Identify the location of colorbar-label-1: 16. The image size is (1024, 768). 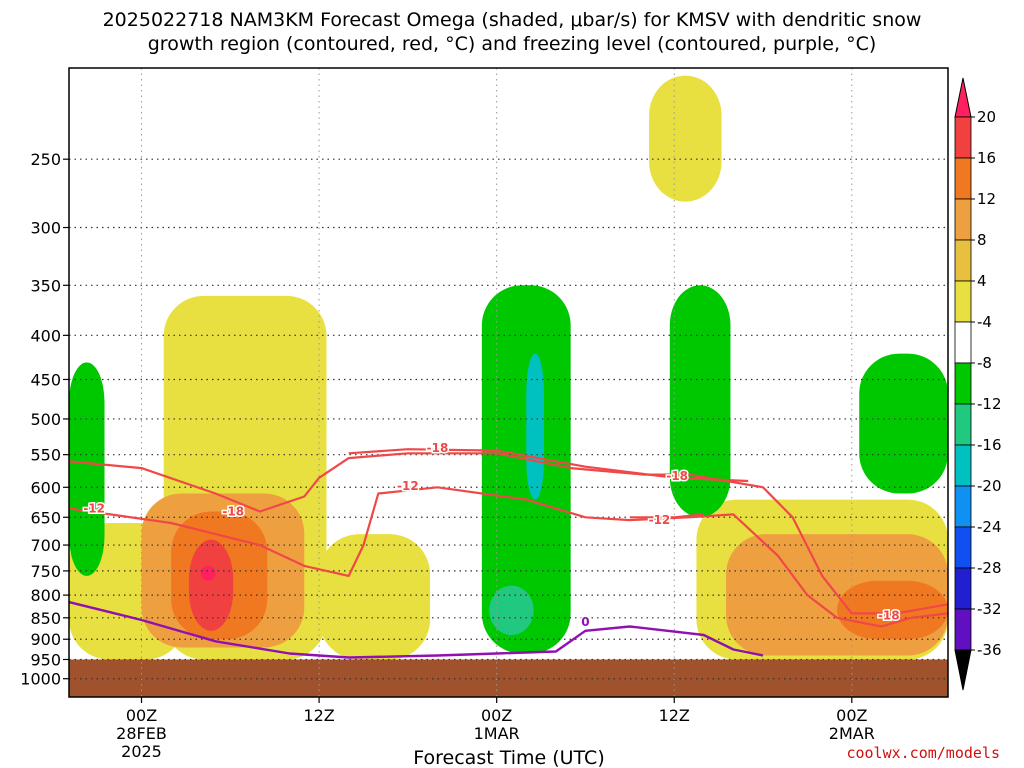
(986, 158).